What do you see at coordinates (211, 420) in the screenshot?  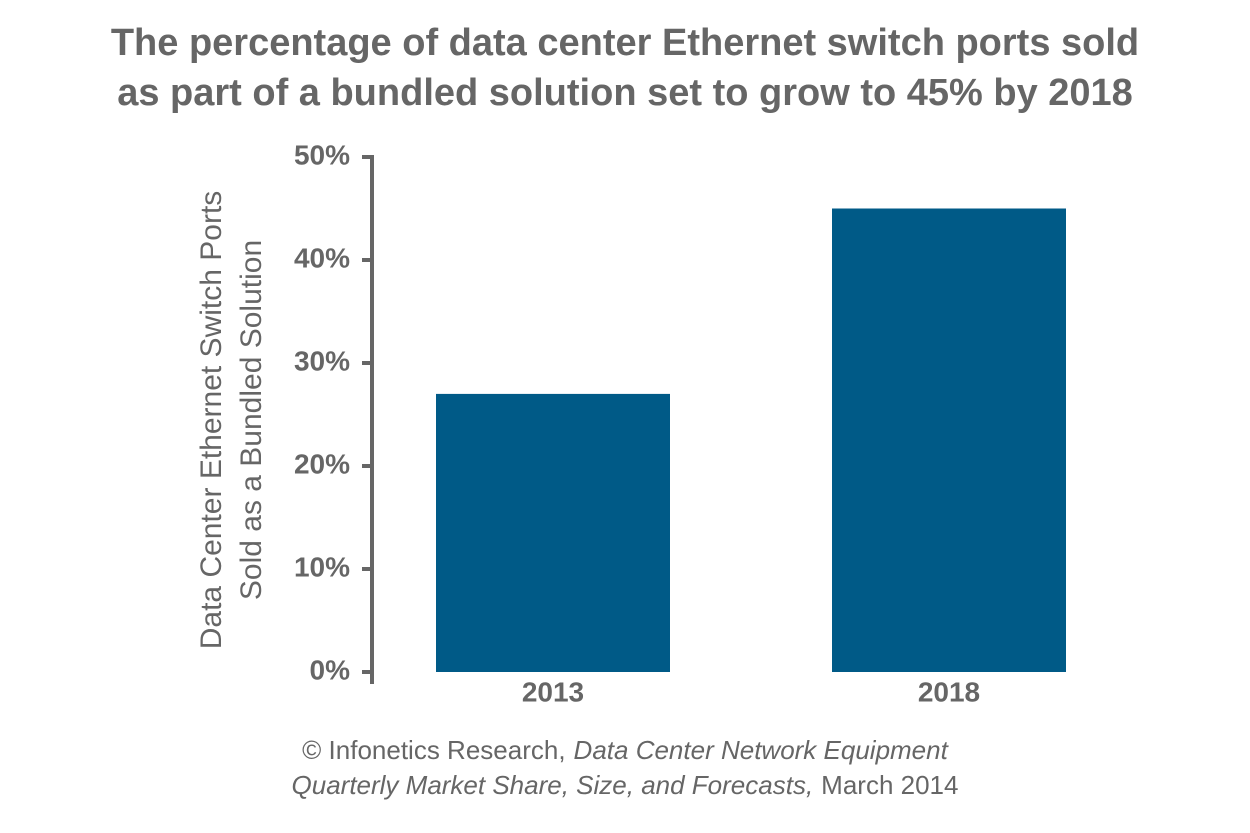 I see `y-axis-label: Data Center Ethernet Switch Ports` at bounding box center [211, 420].